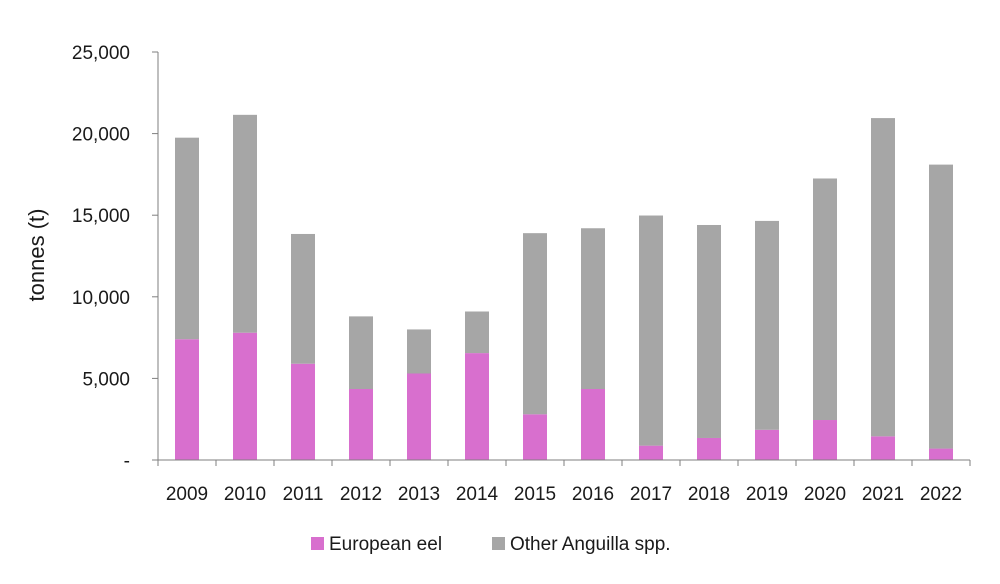 The image size is (1000, 584). What do you see at coordinates (187, 494) in the screenshot?
I see `x-tick-label: 2009` at bounding box center [187, 494].